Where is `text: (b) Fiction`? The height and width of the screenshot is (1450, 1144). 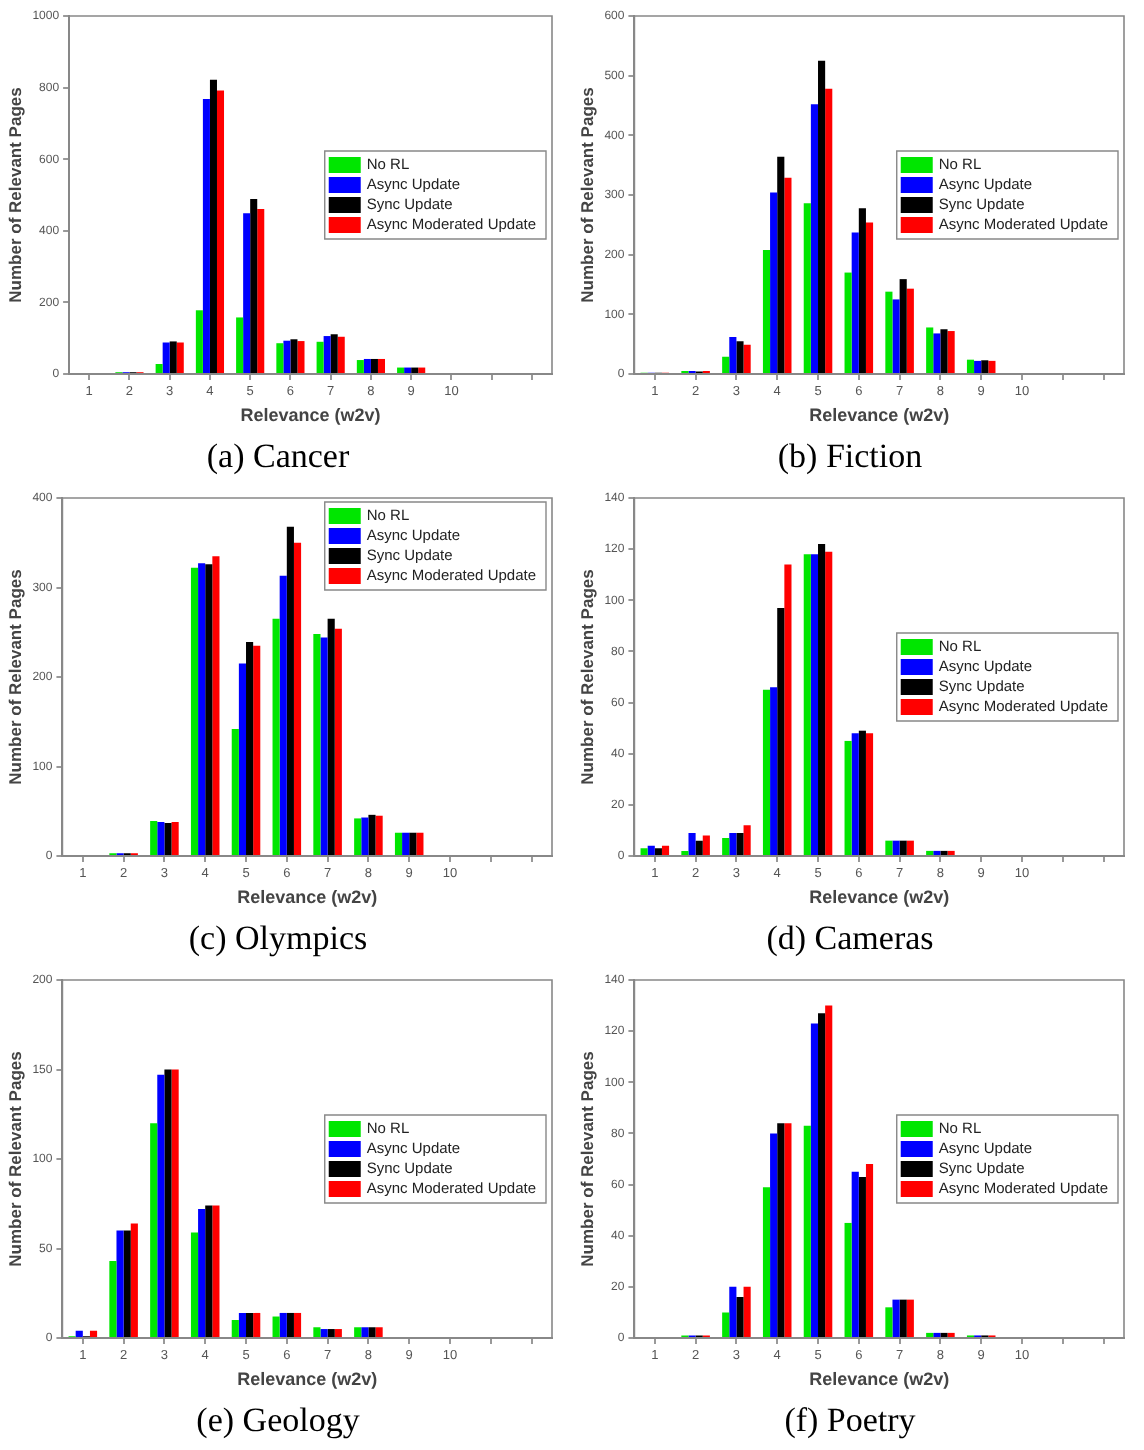
text: (b) Fiction is located at coordinates (850, 455).